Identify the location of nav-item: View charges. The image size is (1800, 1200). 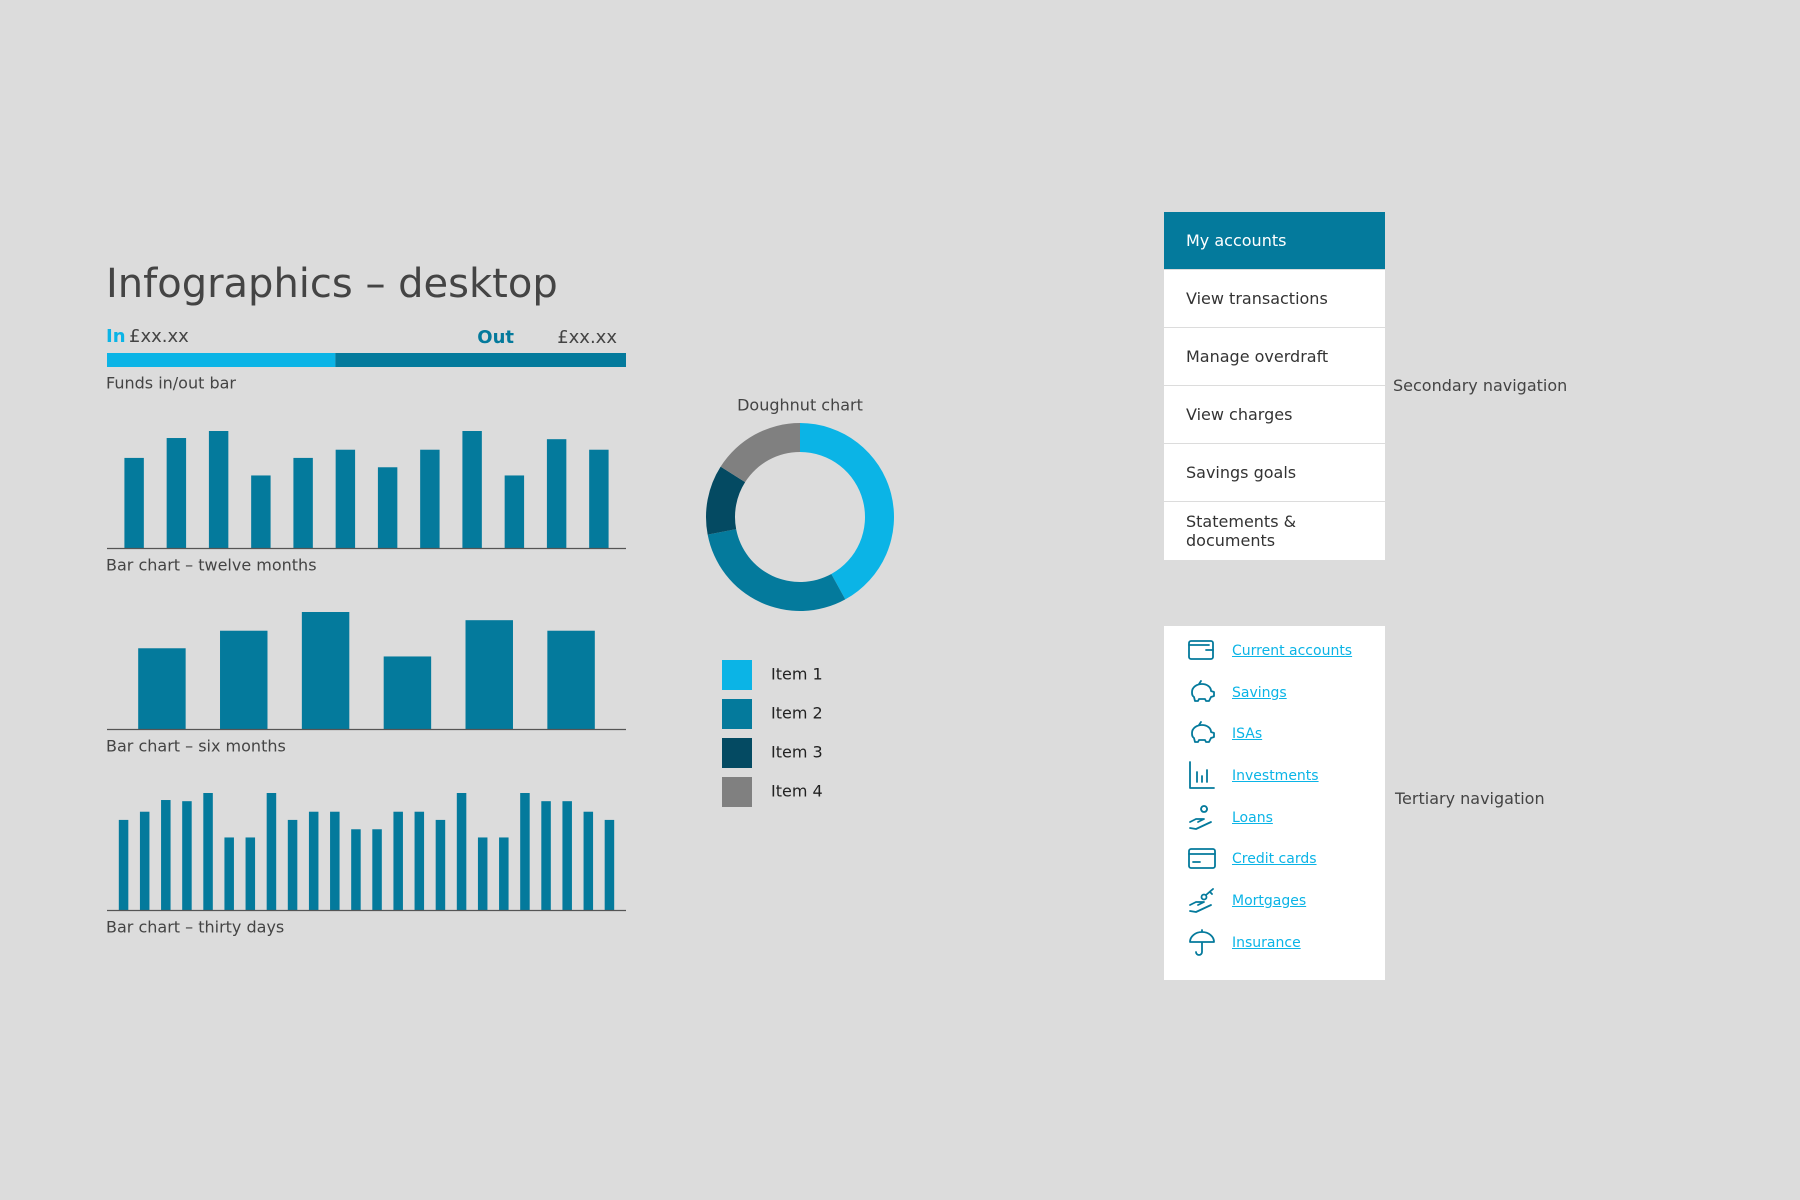
(1274, 415).